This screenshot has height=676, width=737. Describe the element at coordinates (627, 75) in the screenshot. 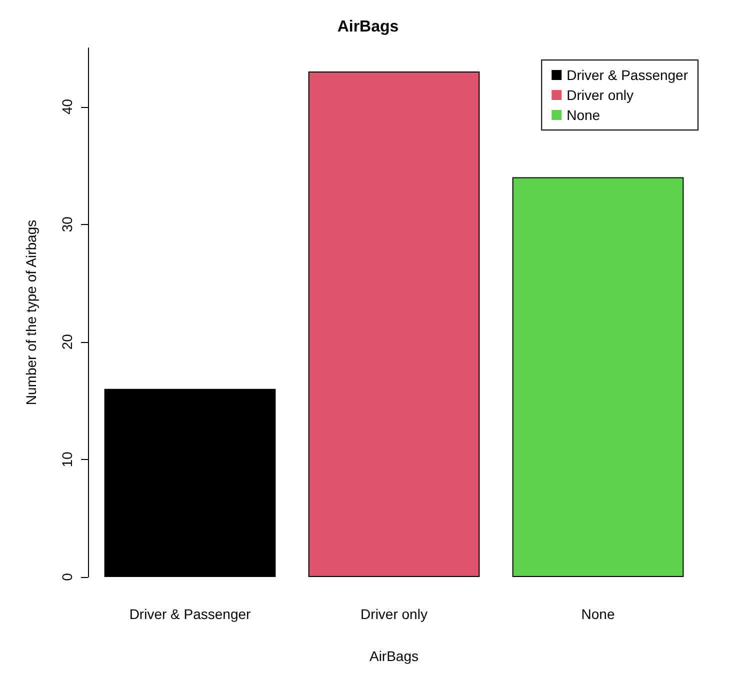

I see `legend-label: Driver & Passenger` at that location.